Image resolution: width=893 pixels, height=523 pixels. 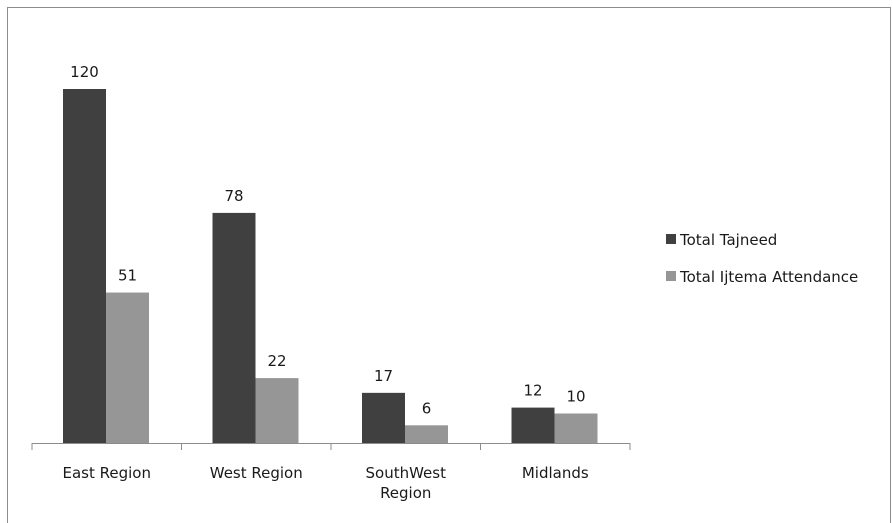 What do you see at coordinates (427, 408) in the screenshot?
I see `data-label: 6` at bounding box center [427, 408].